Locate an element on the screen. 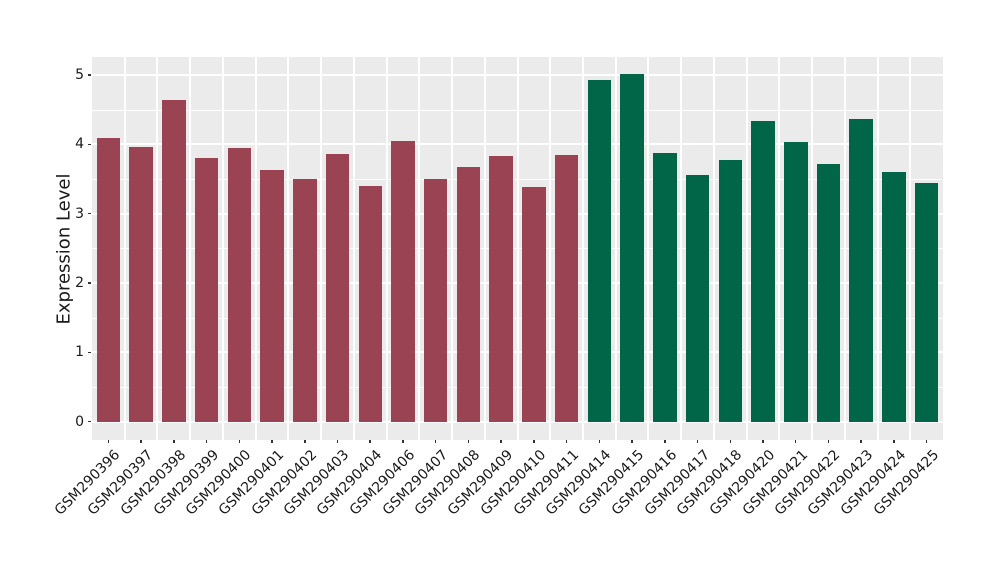 The width and height of the screenshot is (1000, 580). bar-GSM290408 is located at coordinates (468, 294).